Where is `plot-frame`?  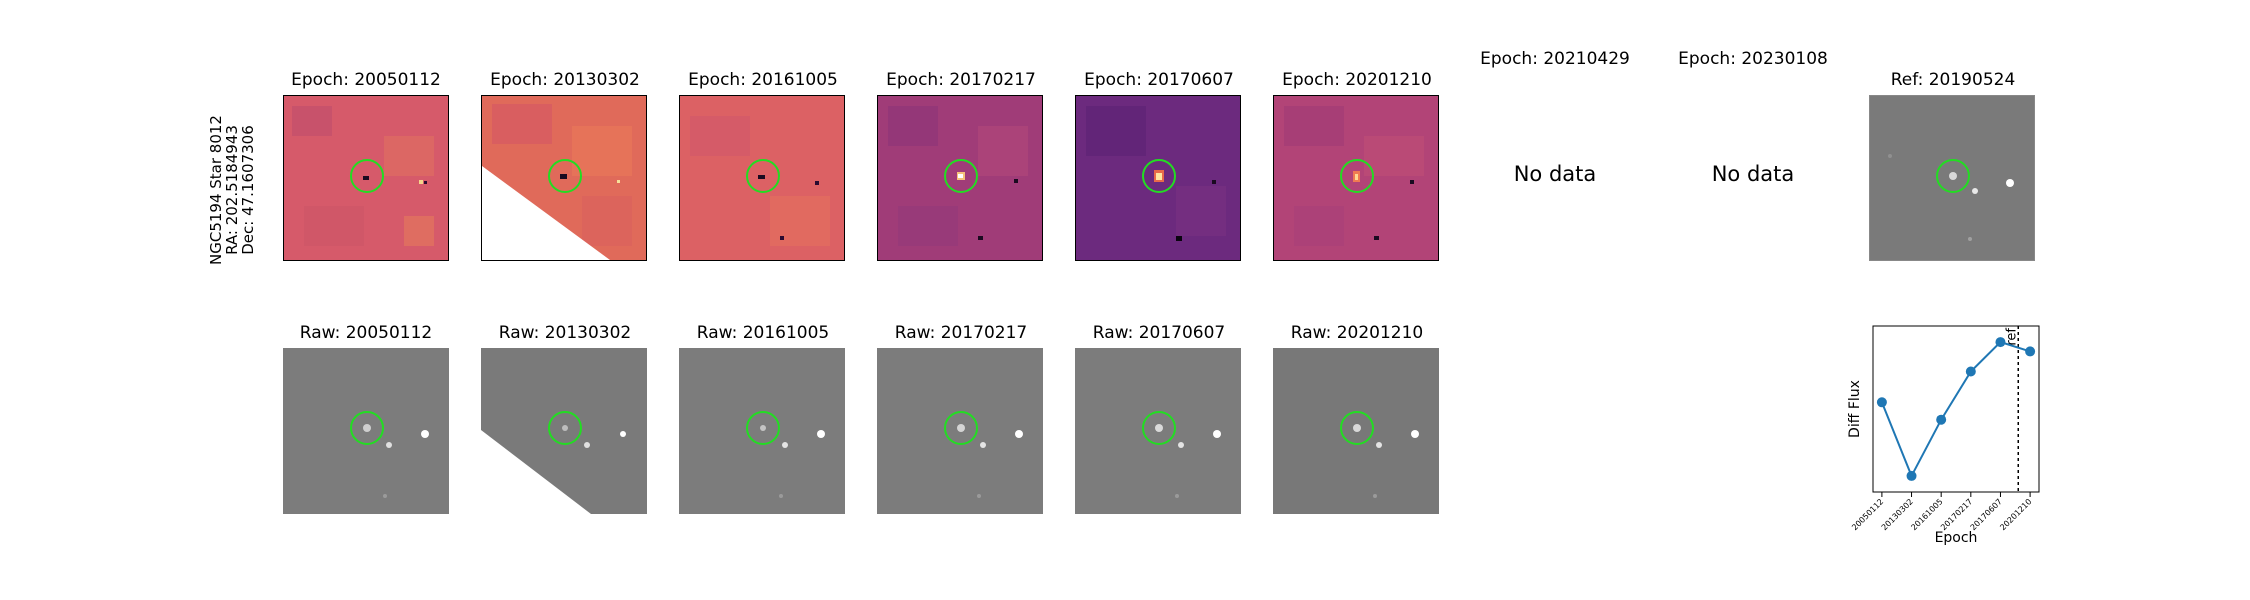 plot-frame is located at coordinates (1956, 409).